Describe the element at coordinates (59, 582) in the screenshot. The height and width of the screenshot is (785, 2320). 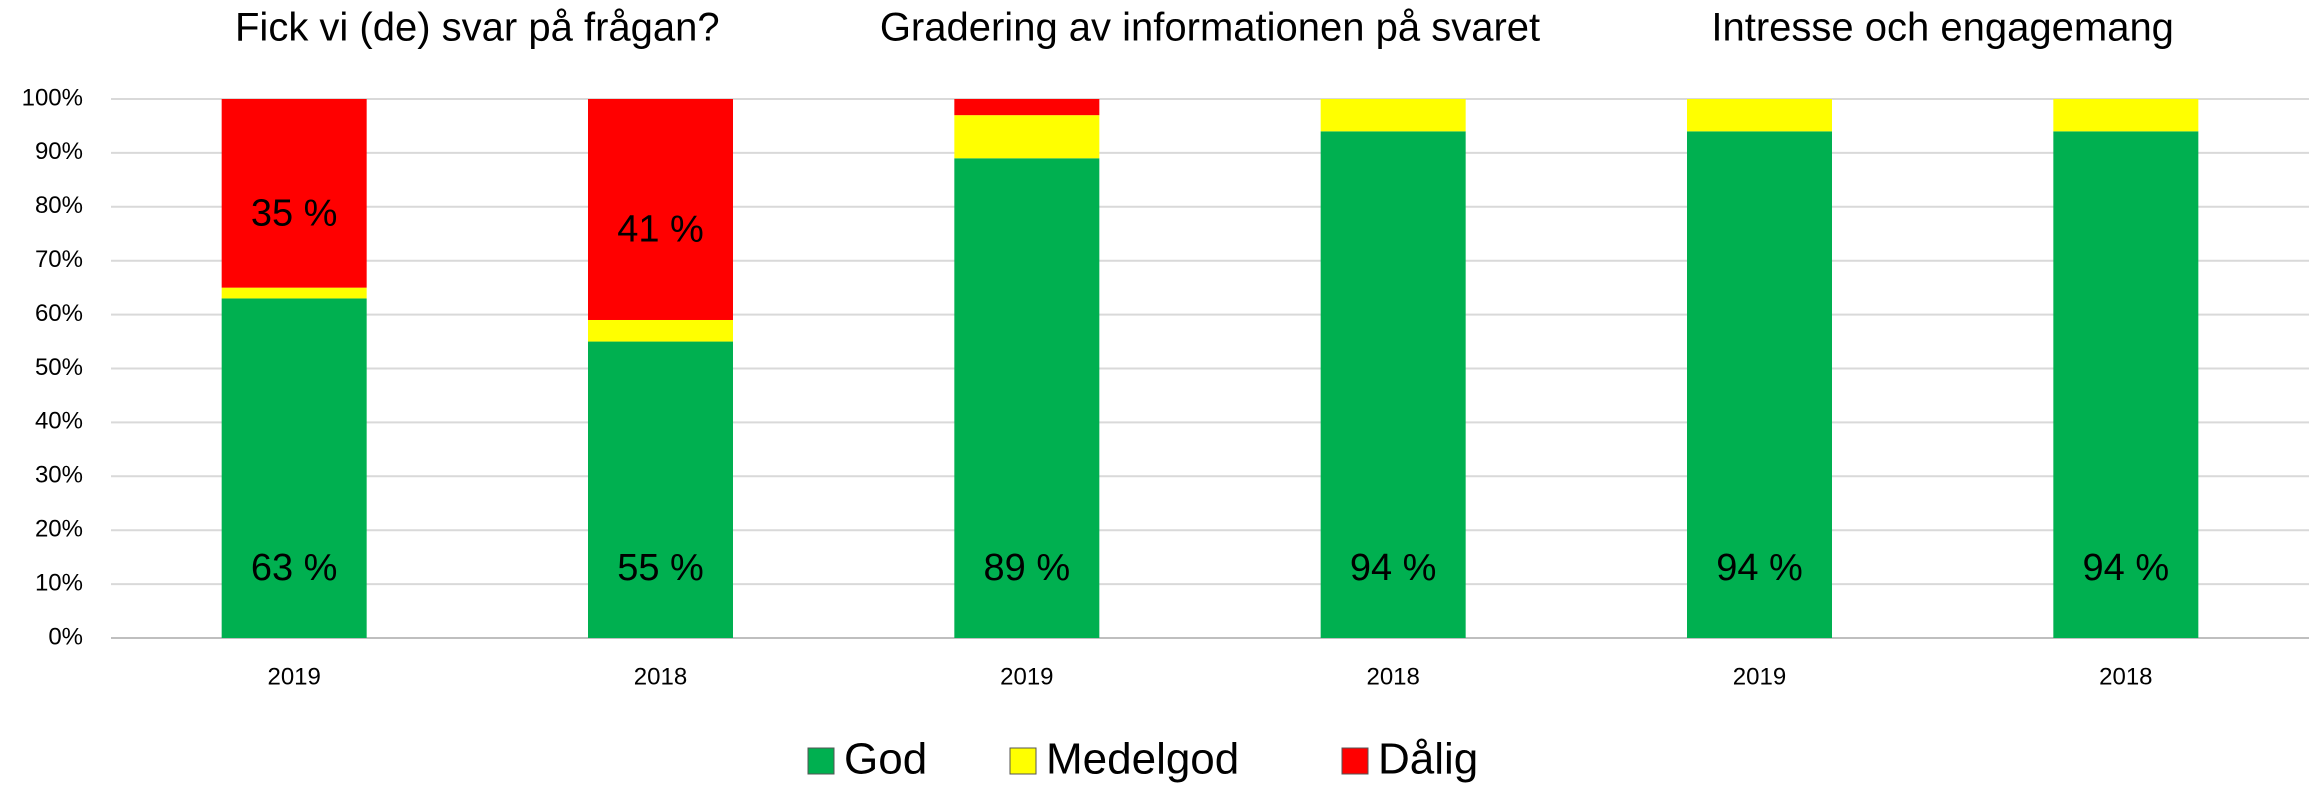
I see `y-tick-label: 10%` at that location.